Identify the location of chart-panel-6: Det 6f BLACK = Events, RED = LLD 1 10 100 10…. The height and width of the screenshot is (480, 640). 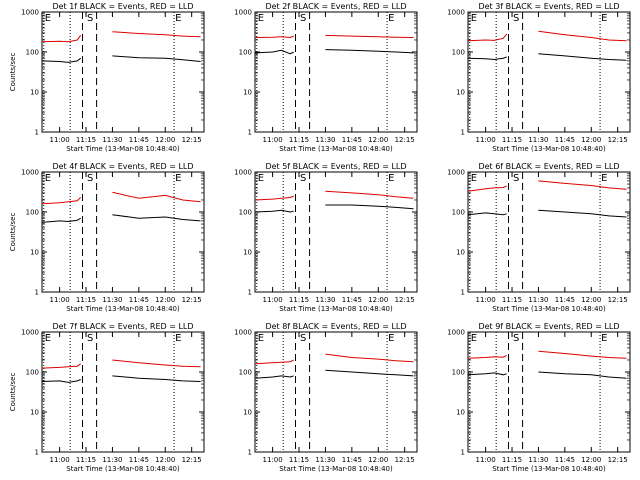
(539, 237).